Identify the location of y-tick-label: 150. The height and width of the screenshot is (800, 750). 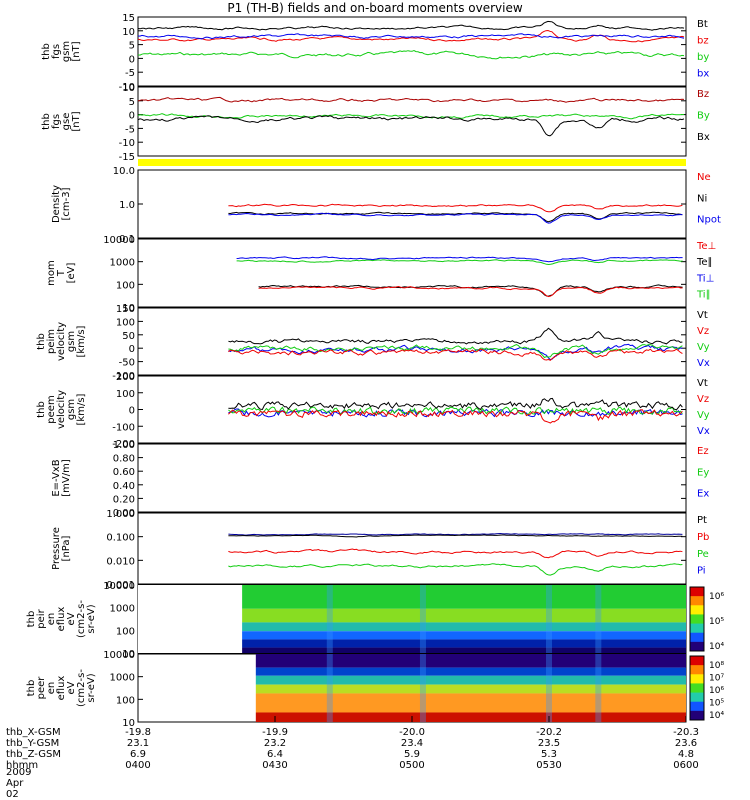
(125, 309).